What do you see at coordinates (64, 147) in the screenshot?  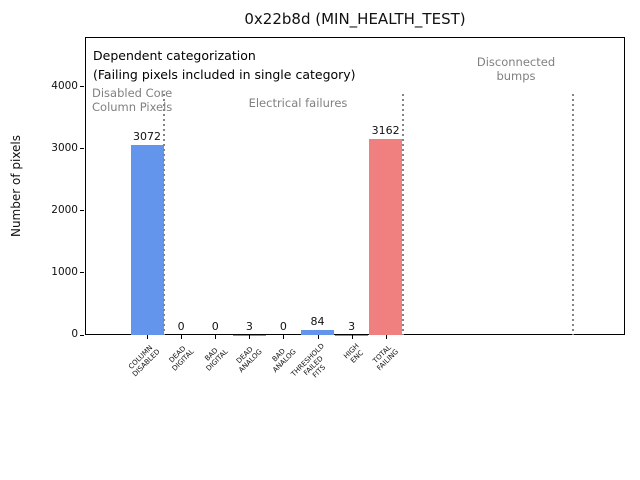 I see `y-tick-label: 3000` at bounding box center [64, 147].